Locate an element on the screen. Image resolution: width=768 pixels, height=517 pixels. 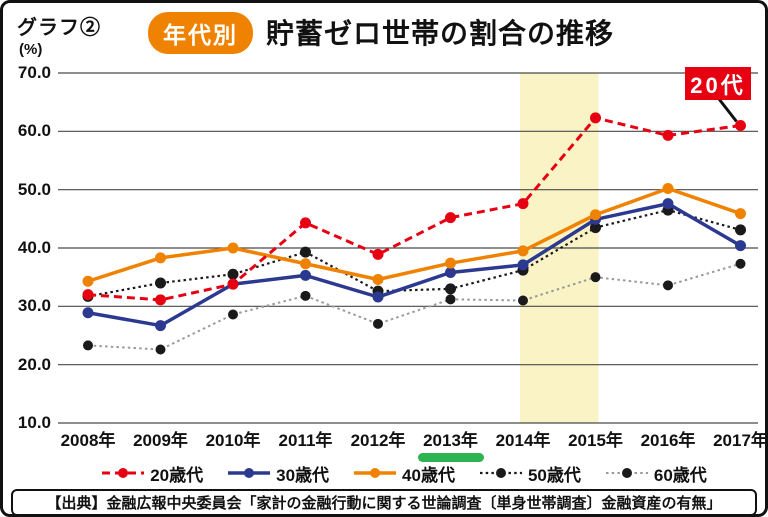
legend-item-40歳代: 40歳代 is located at coordinates (404, 473).